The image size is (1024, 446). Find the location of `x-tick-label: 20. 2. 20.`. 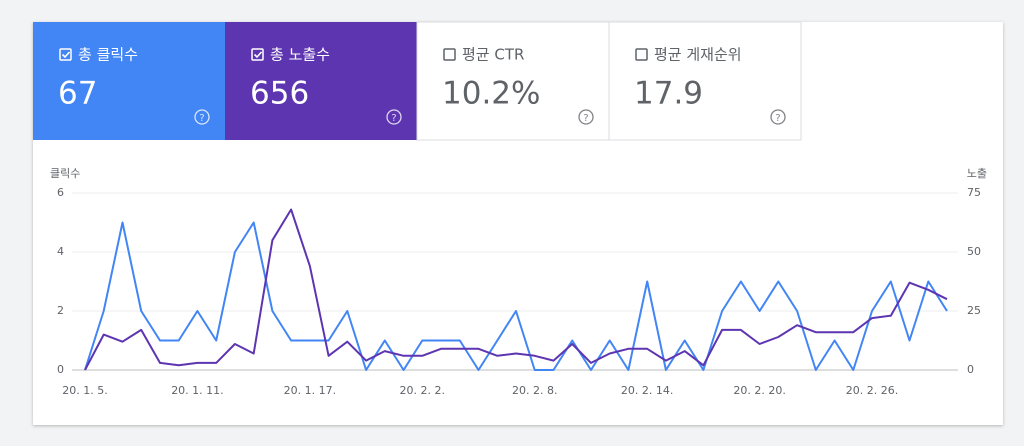

x-tick-label: 20. 2. 20. is located at coordinates (759, 390).